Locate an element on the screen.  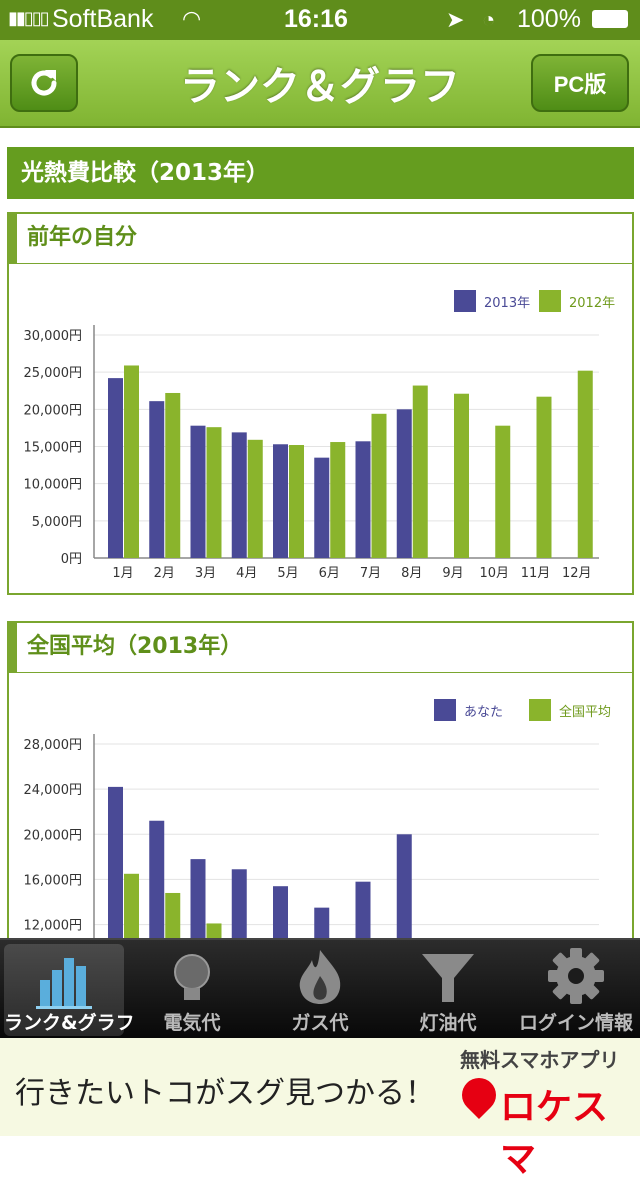
alarm-icon: ◔ is located at coordinates (489, 19).